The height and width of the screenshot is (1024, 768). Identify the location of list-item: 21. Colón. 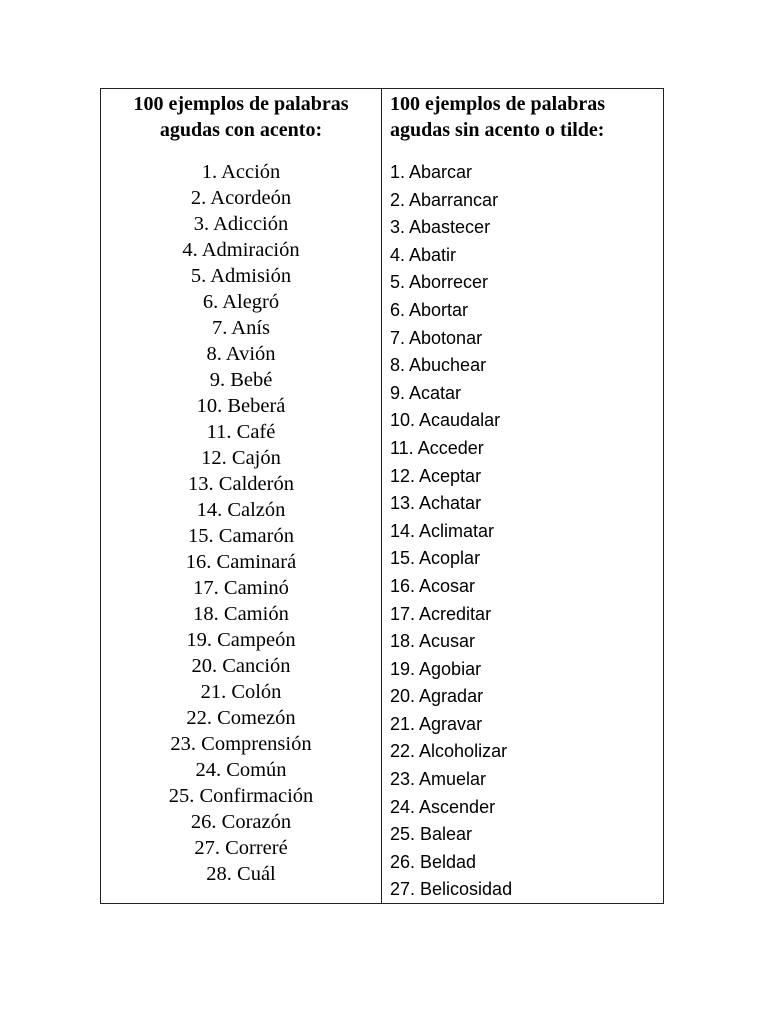
(241, 692).